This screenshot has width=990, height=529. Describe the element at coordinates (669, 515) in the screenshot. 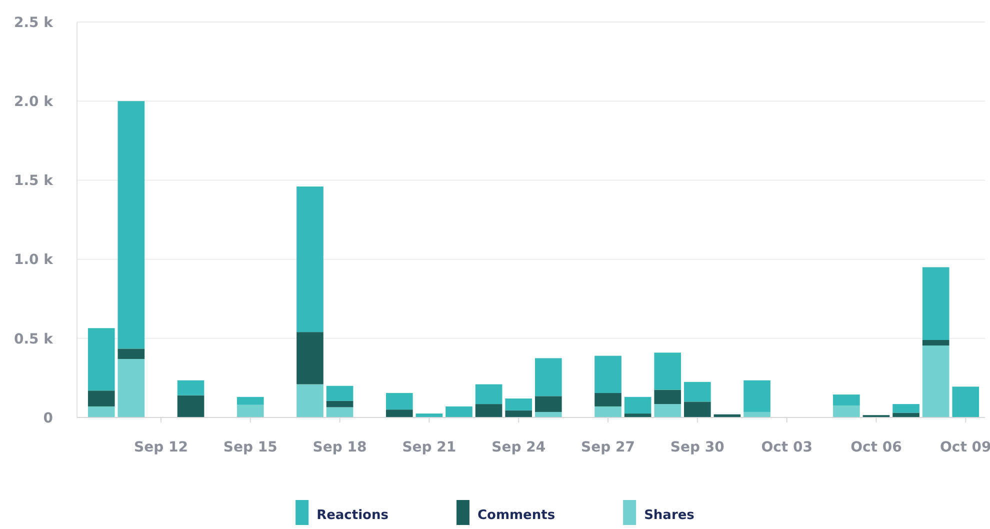

I see `legend-label: Shares` at that location.